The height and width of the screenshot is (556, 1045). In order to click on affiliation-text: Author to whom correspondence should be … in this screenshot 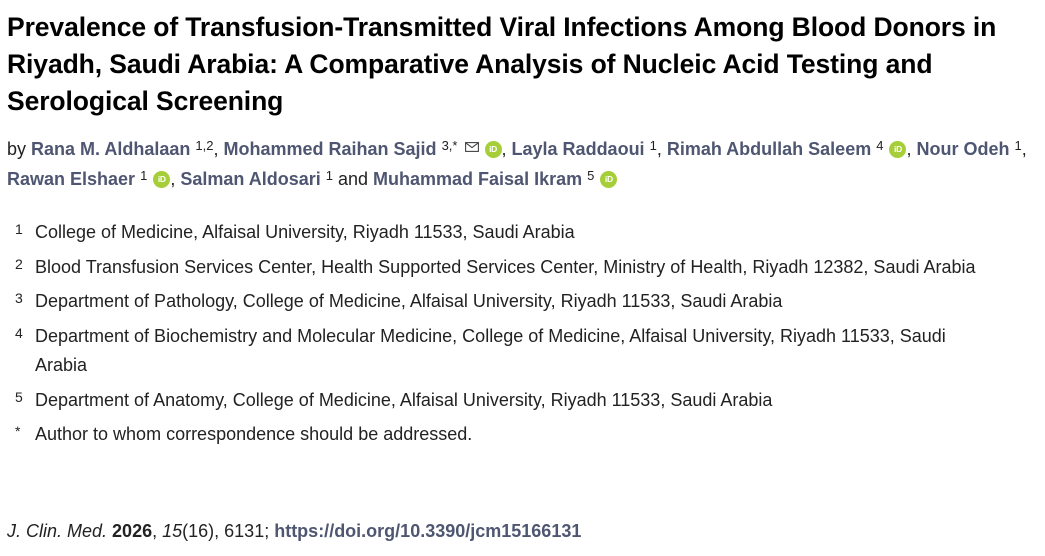, I will do `click(254, 434)`.